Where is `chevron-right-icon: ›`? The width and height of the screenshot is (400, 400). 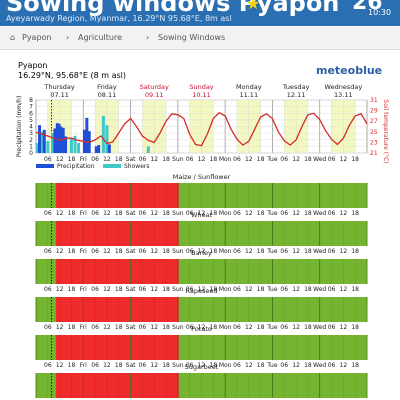
chevron-right-icon: › is located at coordinates (148, 37).